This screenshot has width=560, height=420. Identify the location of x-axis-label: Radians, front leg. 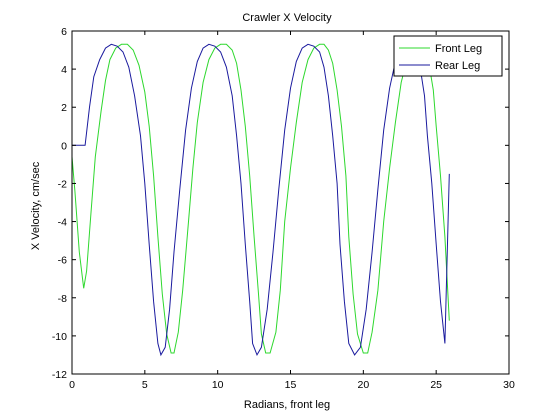
(287, 405).